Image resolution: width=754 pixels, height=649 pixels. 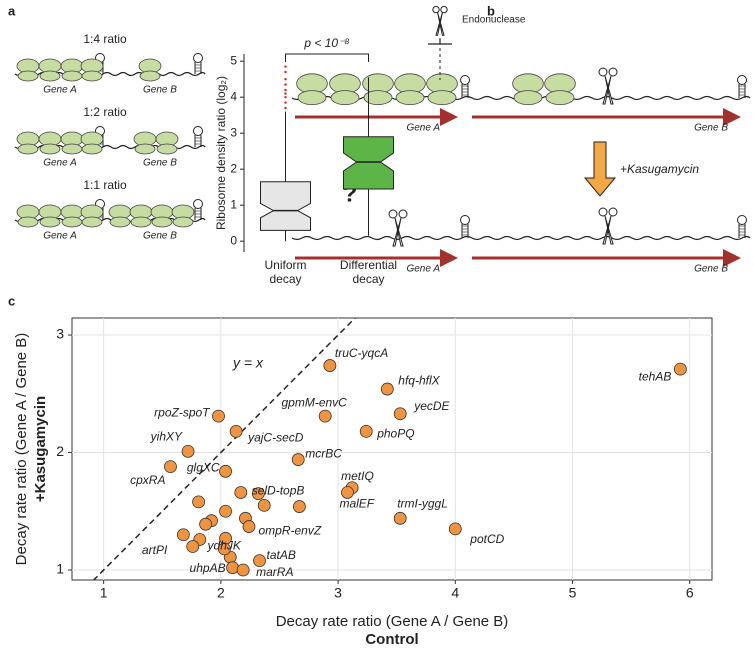 I want to click on x-tick-label: 1, so click(x=104, y=593).